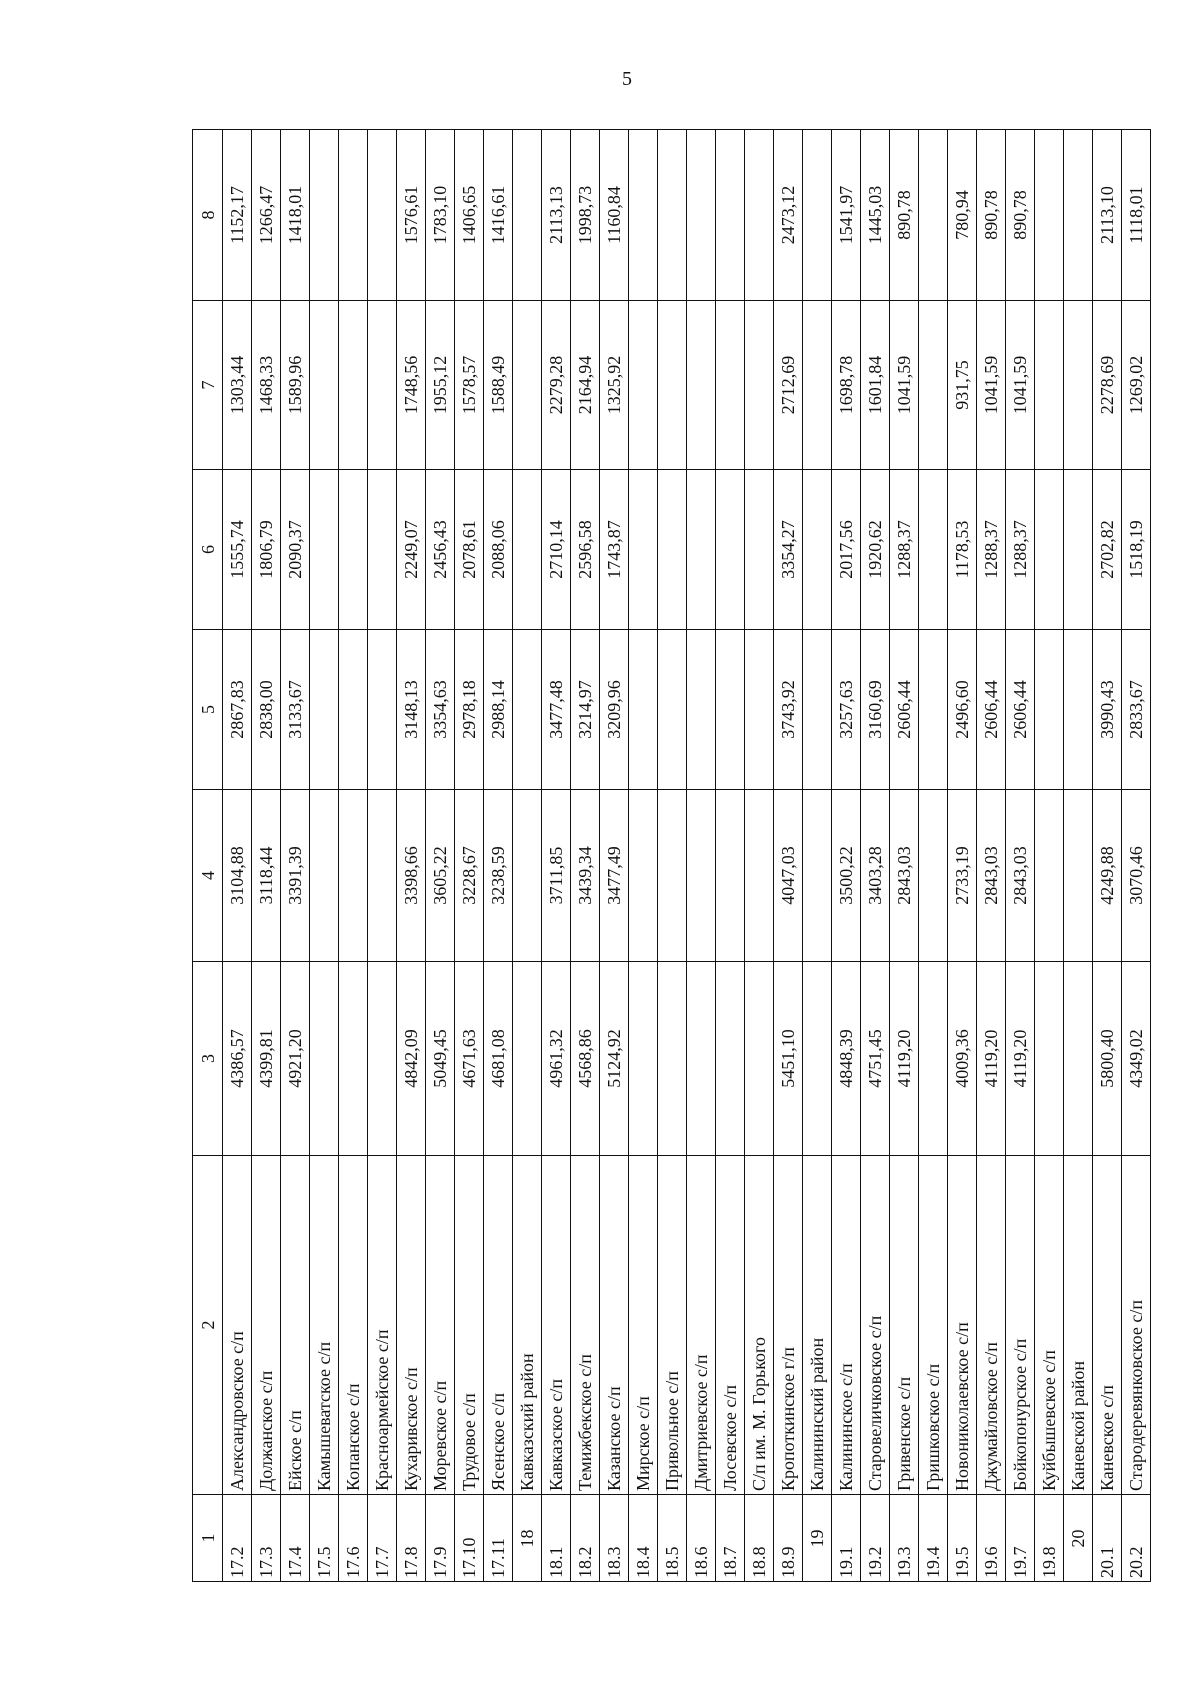 The image size is (1200, 1691). What do you see at coordinates (266, 215) in the screenshot?
I see `value-cell-col8: 1266,47` at bounding box center [266, 215].